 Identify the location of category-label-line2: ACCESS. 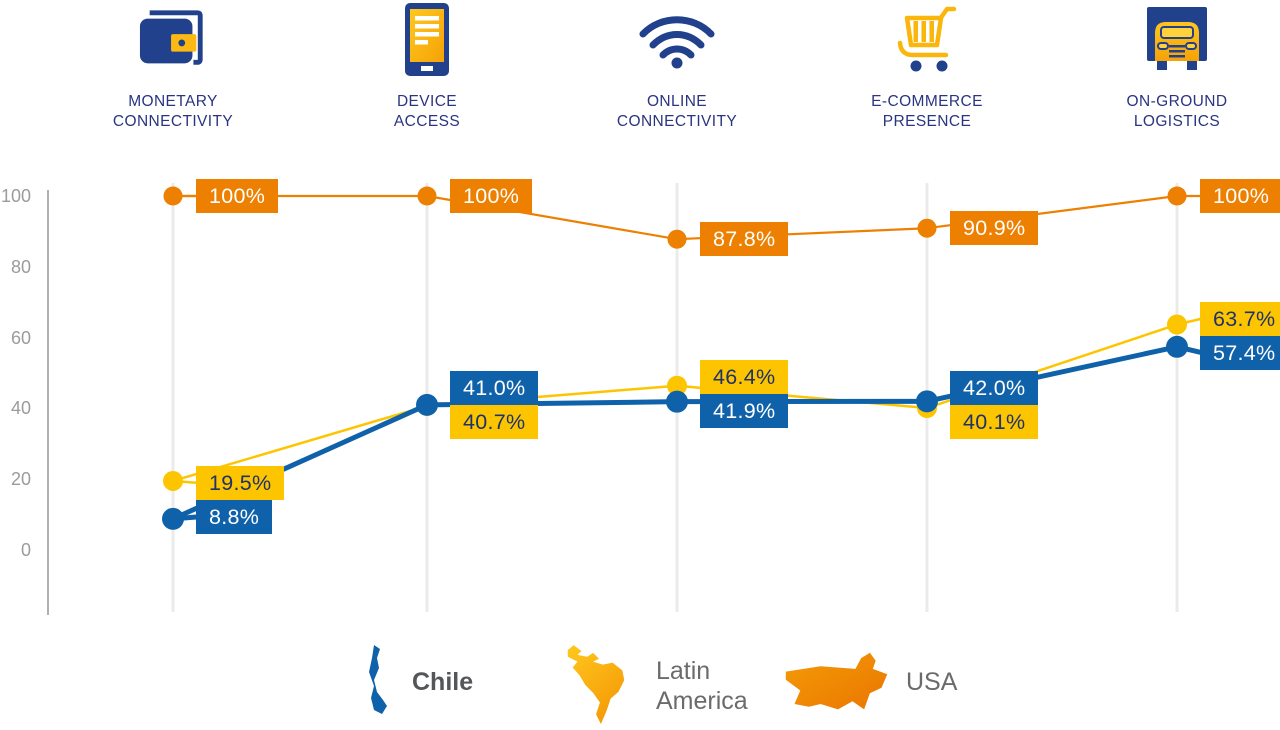
(427, 121).